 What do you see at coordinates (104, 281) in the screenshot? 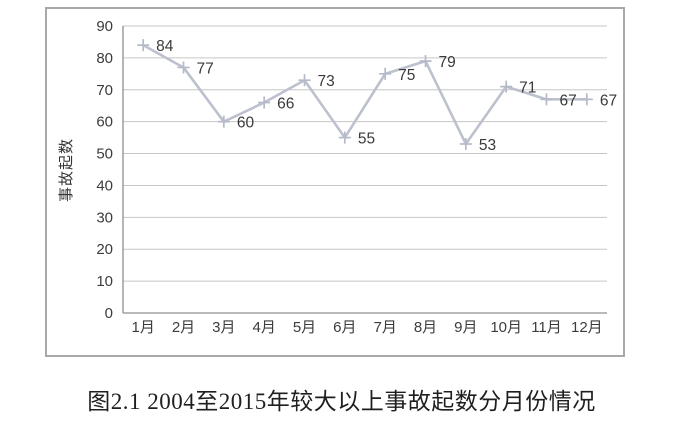
I see `svg-text: 10` at bounding box center [104, 281].